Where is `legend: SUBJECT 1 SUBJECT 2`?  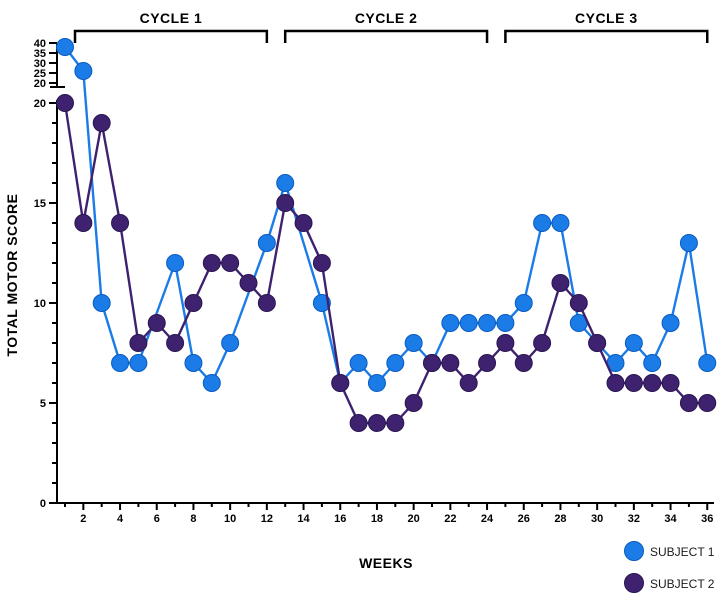
legend: SUBJECT 1 SUBJECT 2 is located at coordinates (669, 567).